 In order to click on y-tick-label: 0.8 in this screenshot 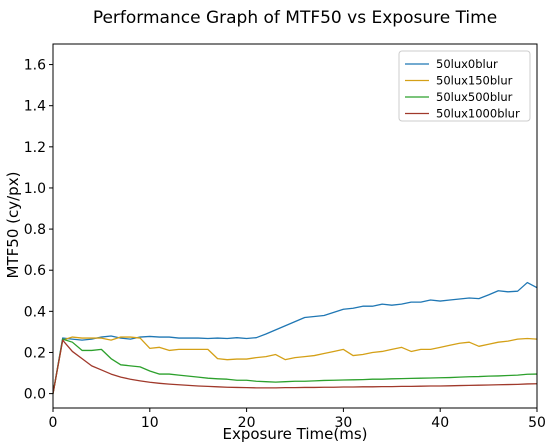, I will do `click(35, 230)`.